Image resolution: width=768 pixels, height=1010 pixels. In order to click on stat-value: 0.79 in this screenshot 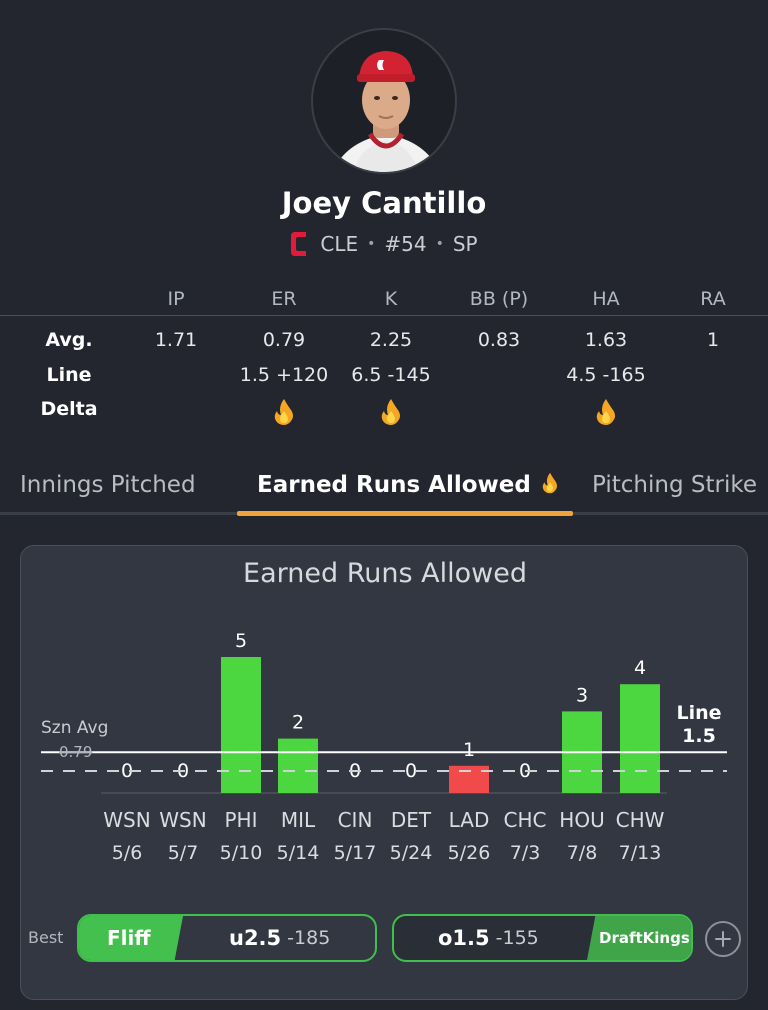, I will do `click(284, 340)`.